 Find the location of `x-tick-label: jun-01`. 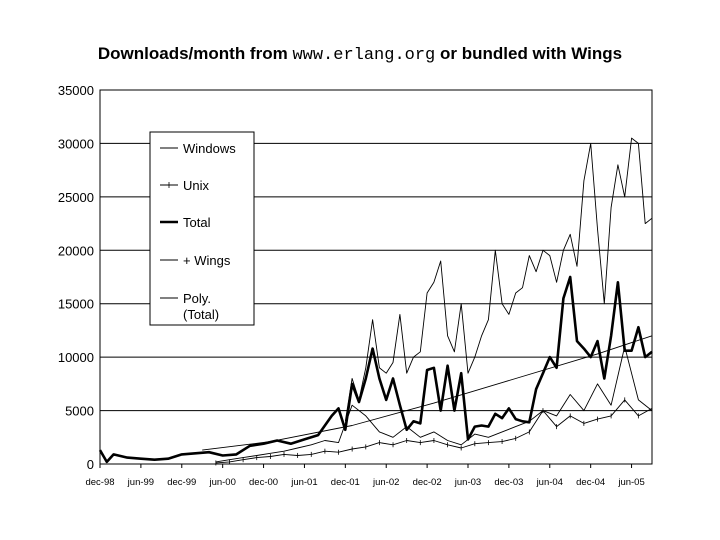

x-tick-label: jun-01 is located at coordinates (303, 482).